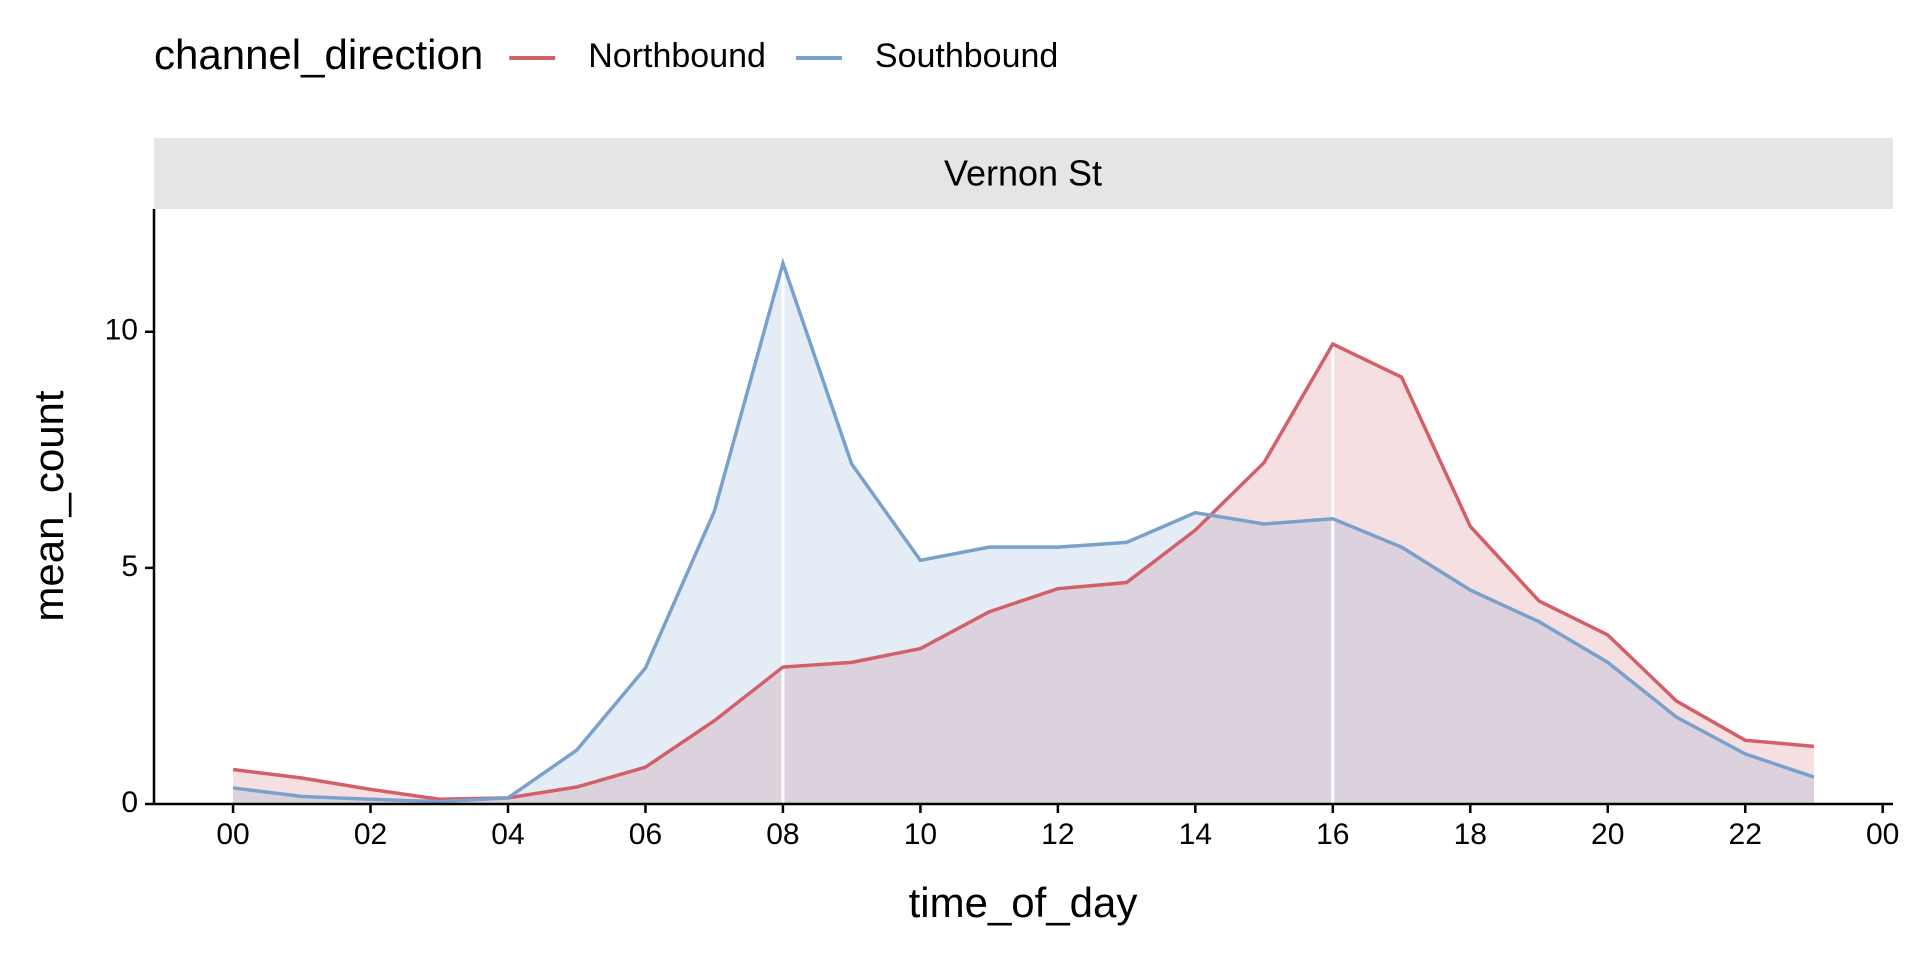 The height and width of the screenshot is (960, 1920). What do you see at coordinates (920, 834) in the screenshot?
I see `x-tick-label: 10` at bounding box center [920, 834].